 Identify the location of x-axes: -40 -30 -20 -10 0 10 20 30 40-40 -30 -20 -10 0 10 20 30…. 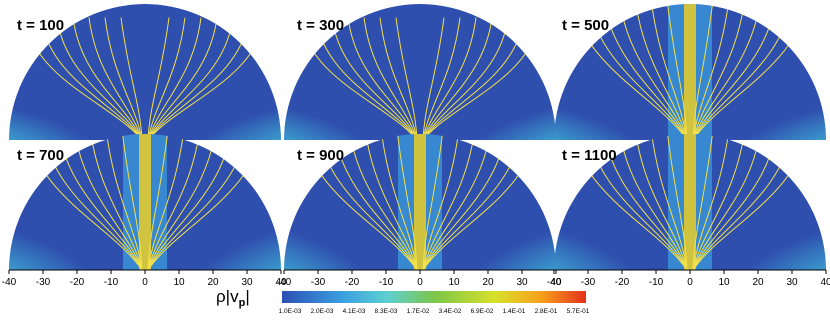
(416, 278).